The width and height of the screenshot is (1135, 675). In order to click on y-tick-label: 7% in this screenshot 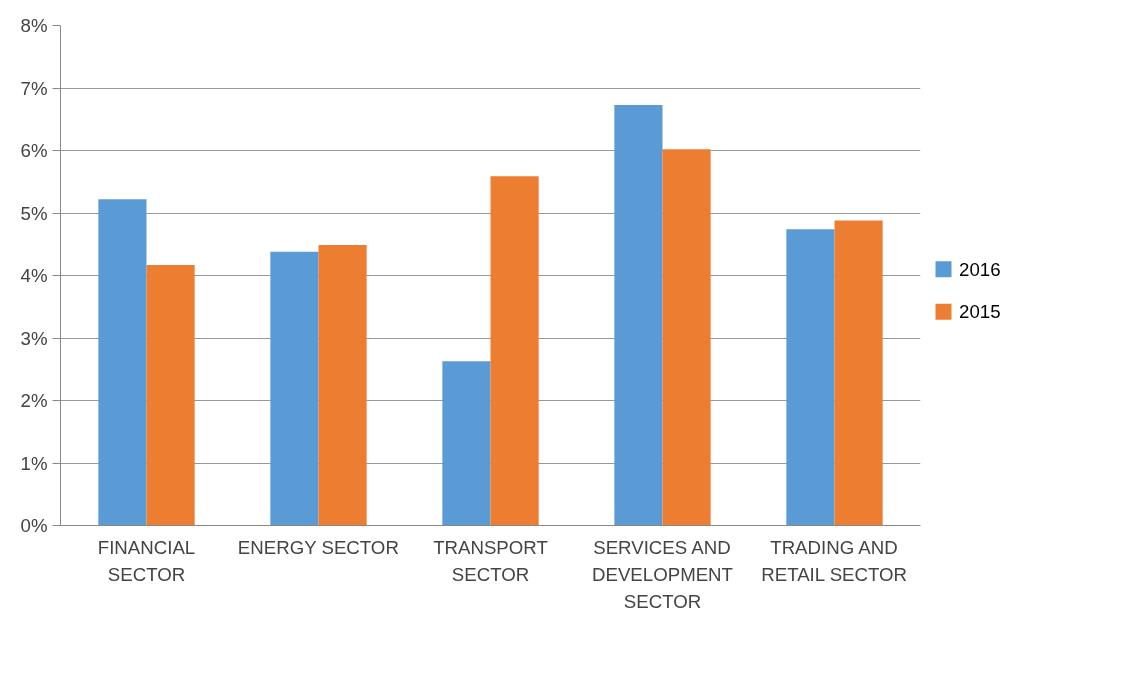, I will do `click(34, 88)`.